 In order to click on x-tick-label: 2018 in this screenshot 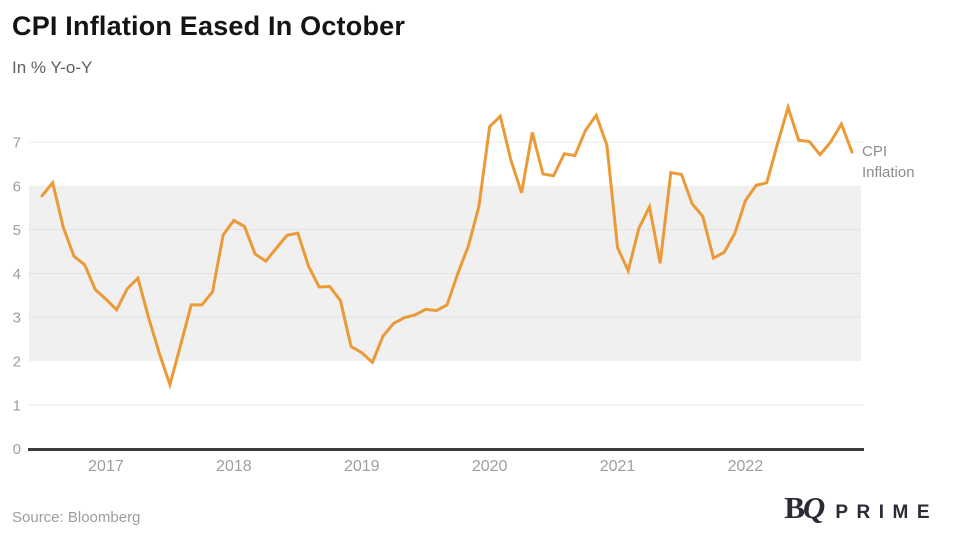, I will do `click(234, 466)`.